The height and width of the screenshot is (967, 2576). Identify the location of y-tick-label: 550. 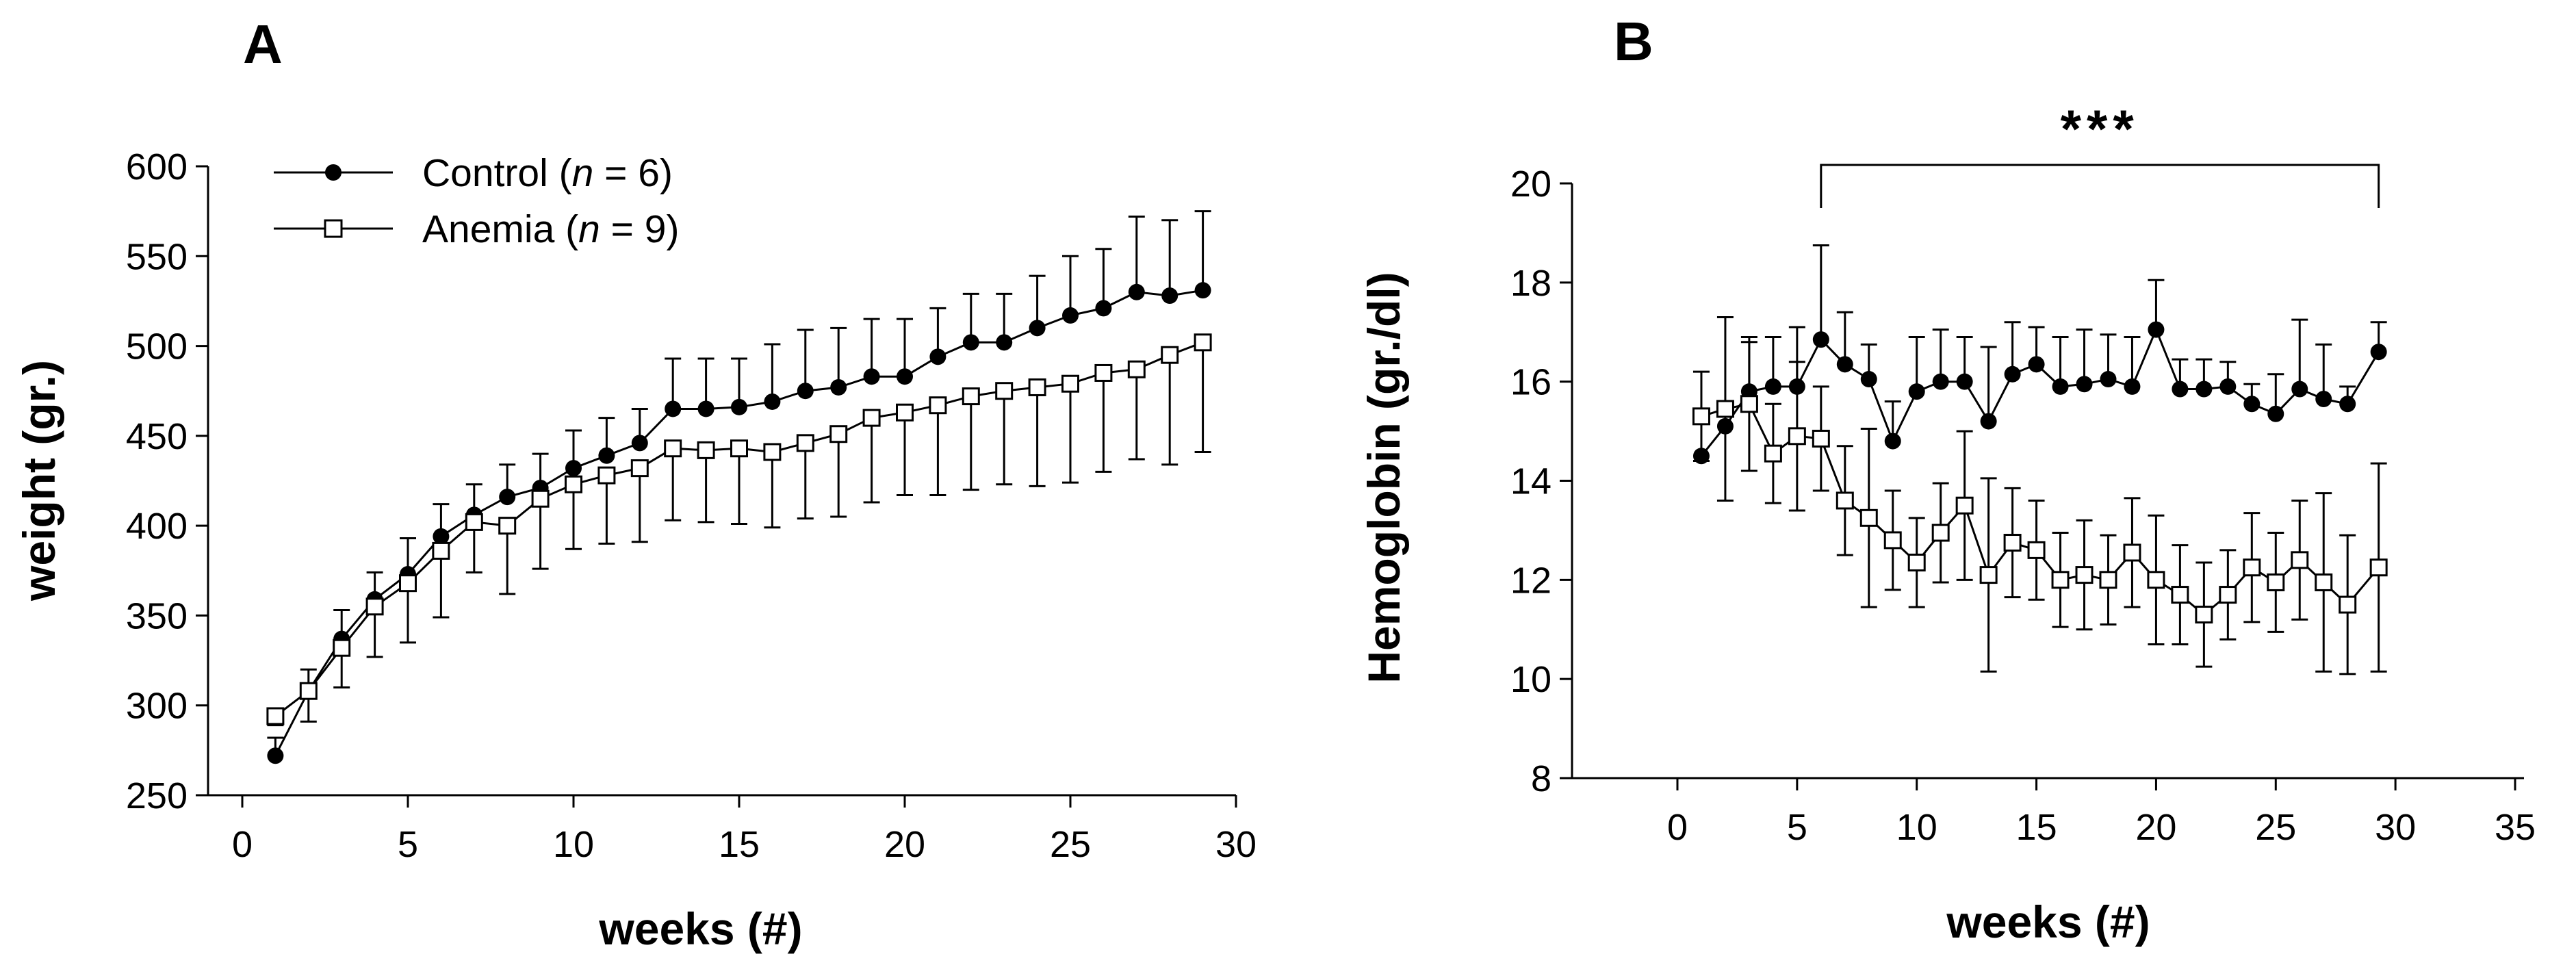
(157, 256).